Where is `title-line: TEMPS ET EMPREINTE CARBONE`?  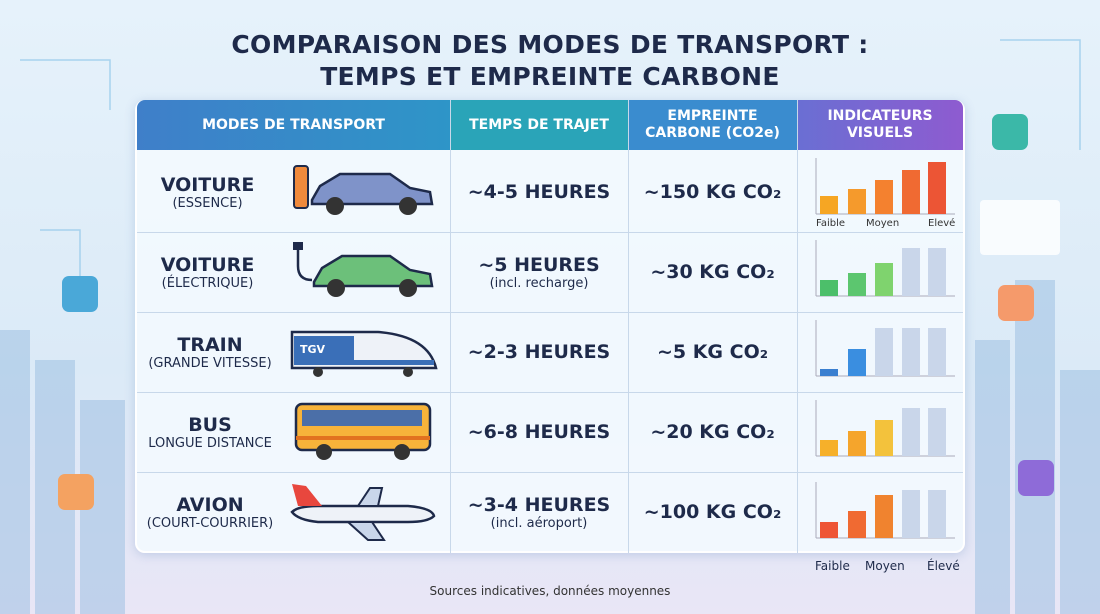 title-line: TEMPS ET EMPREINTE CARBONE is located at coordinates (550, 76).